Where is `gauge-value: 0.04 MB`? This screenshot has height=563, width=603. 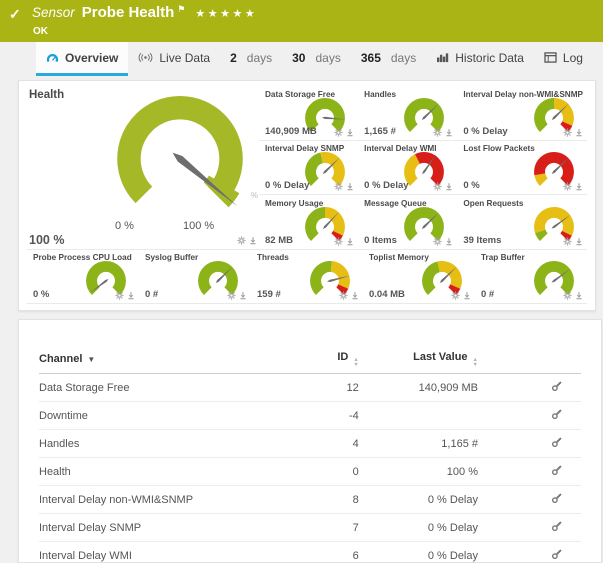 gauge-value: 0.04 MB is located at coordinates (387, 294).